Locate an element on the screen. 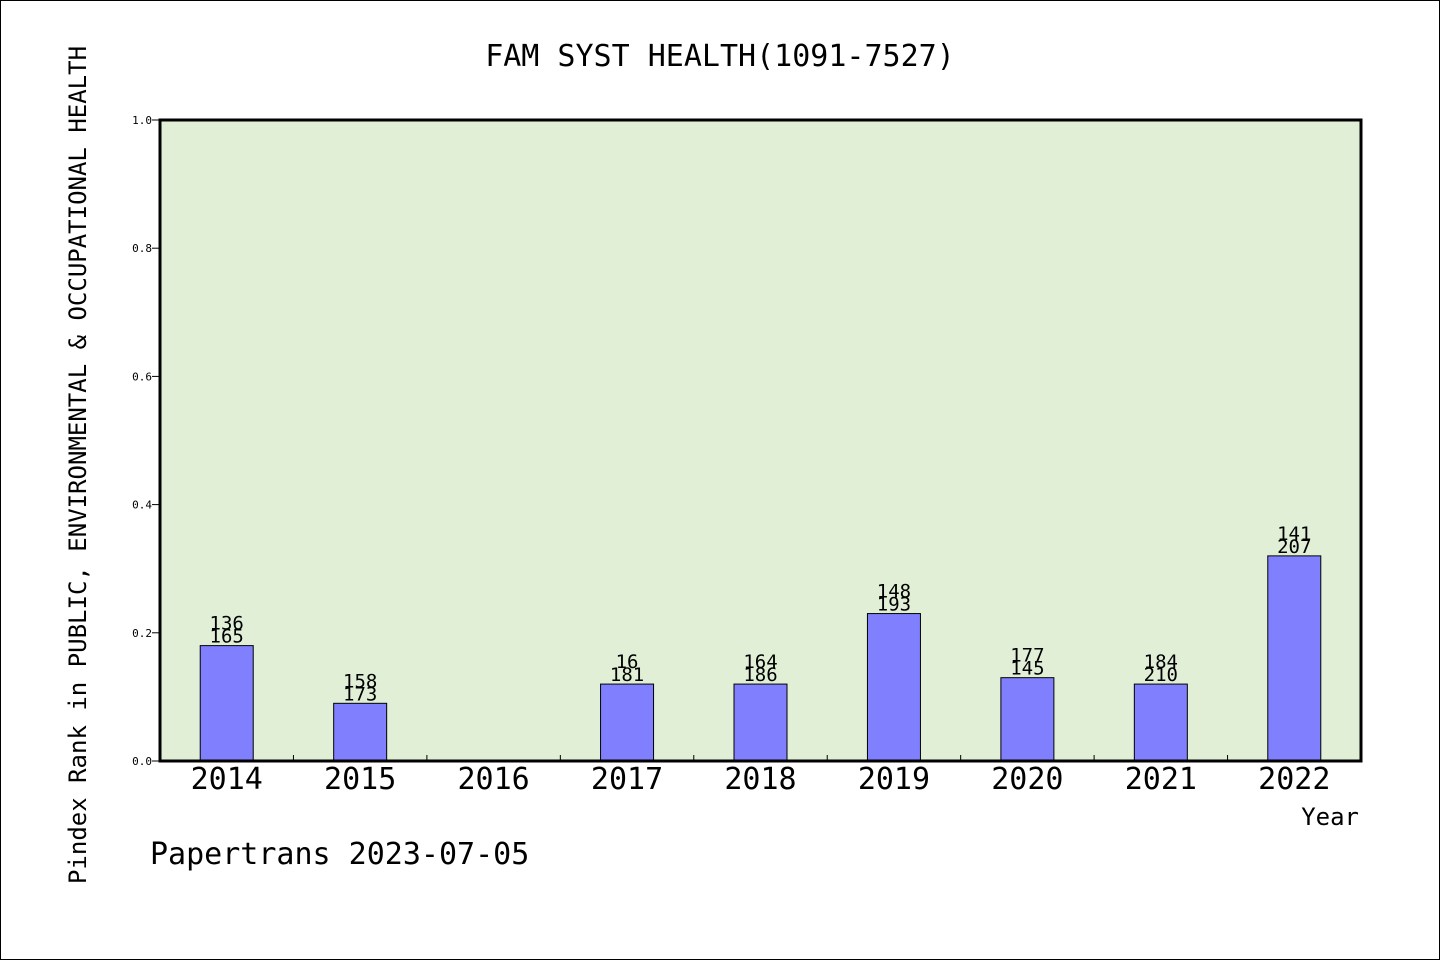 This screenshot has width=1440, height=960. y-tick-label: 0.2 is located at coordinates (142, 633).